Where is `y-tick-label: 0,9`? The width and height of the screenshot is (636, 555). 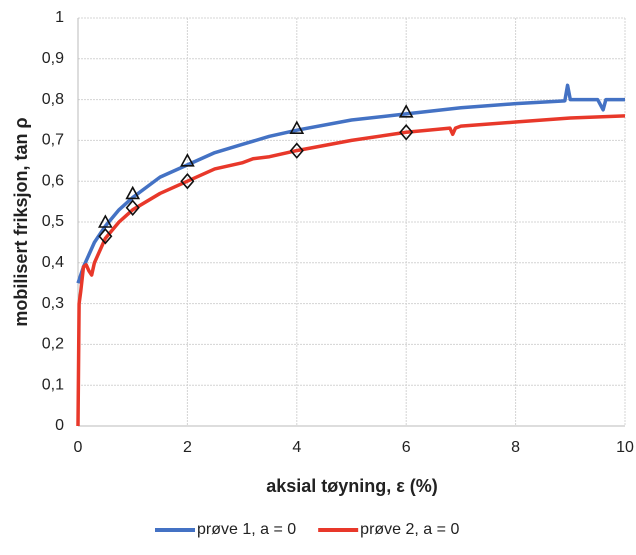
y-tick-label: 0,9 is located at coordinates (53, 58).